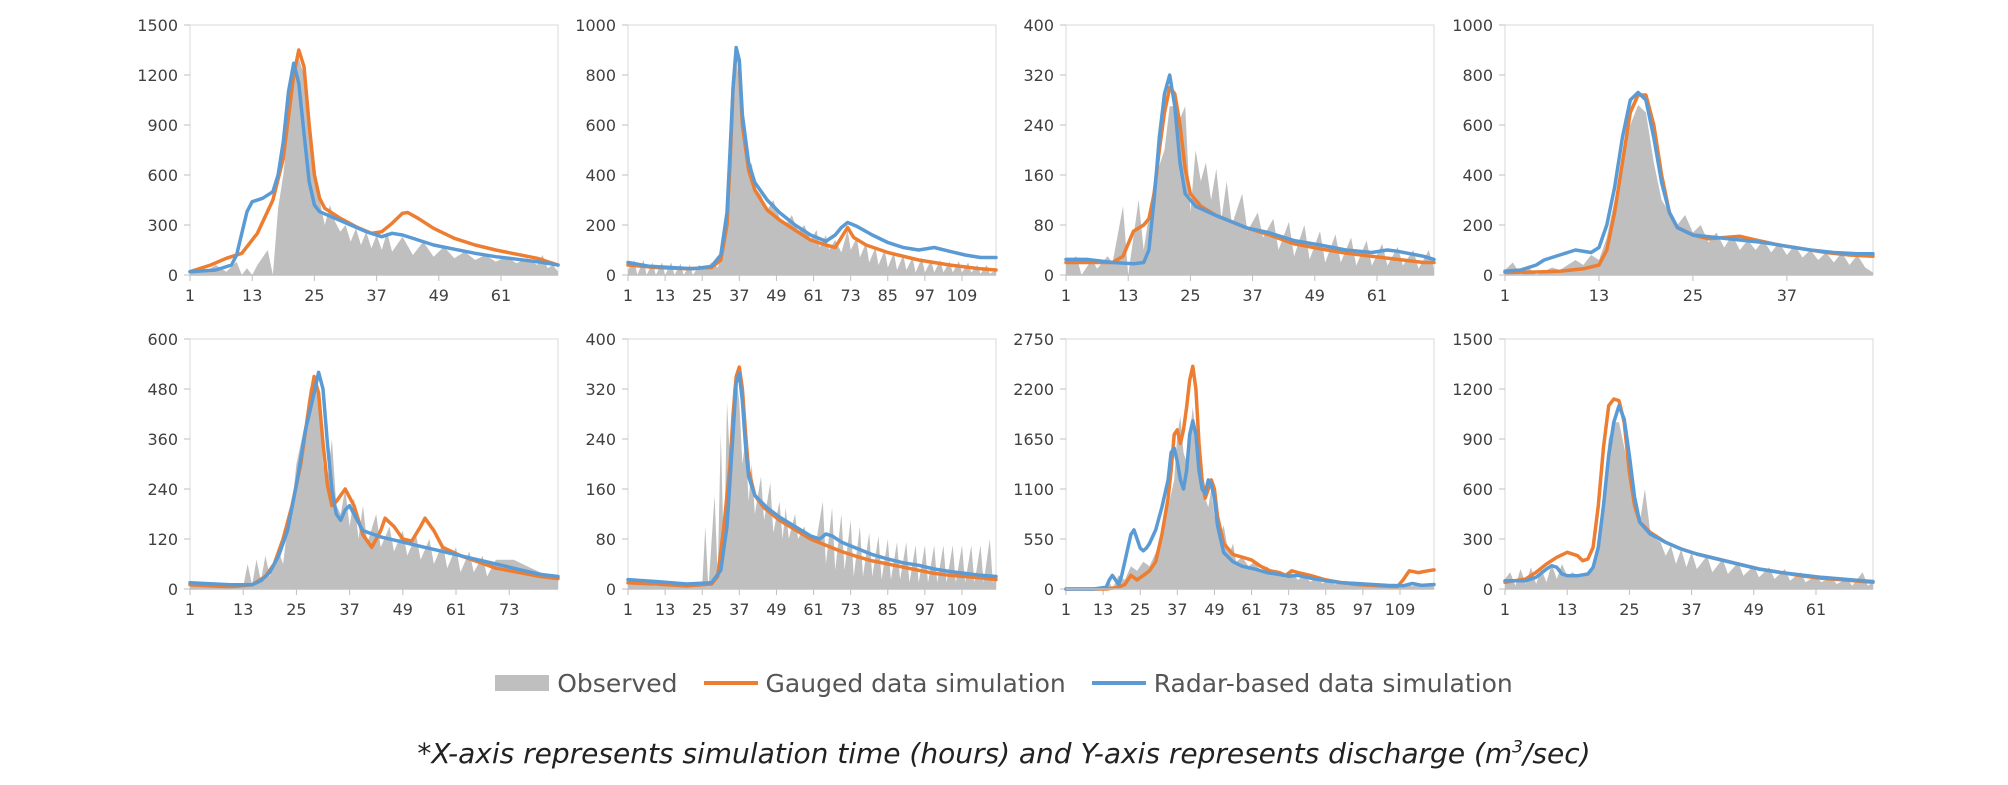  I want to click on chart-4: 0 200 400 600 800 1000 1 13 25 37, so click(1663, 160).